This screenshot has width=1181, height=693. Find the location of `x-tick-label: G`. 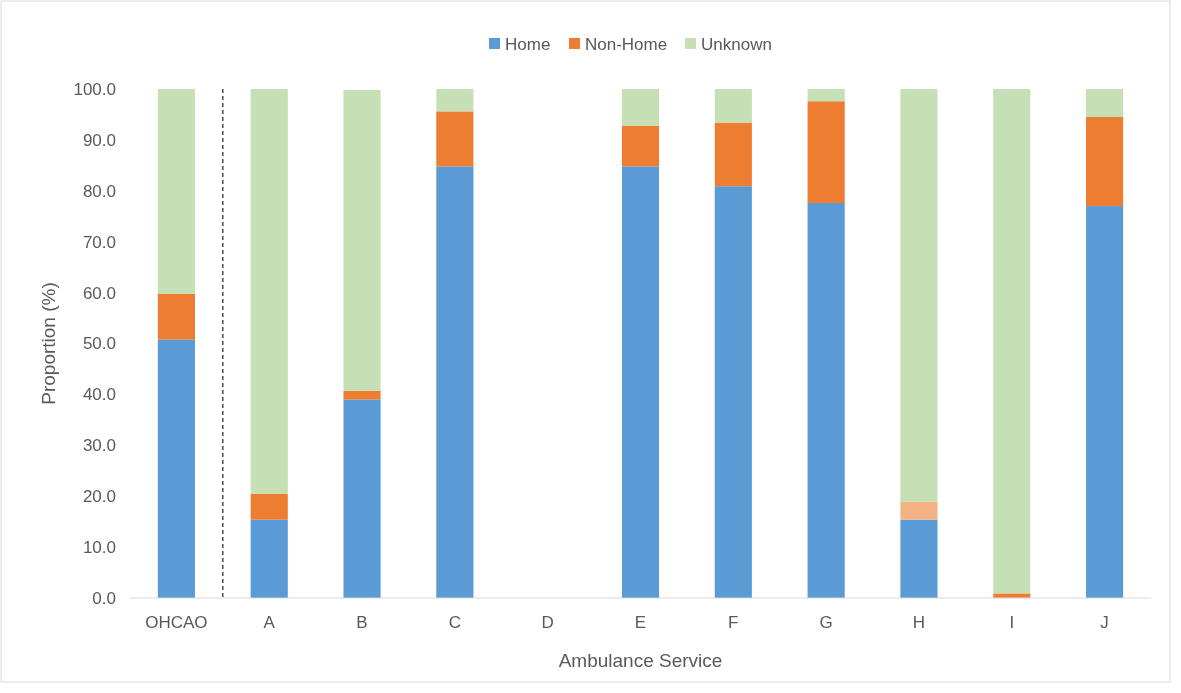

x-tick-label: G is located at coordinates (826, 622).